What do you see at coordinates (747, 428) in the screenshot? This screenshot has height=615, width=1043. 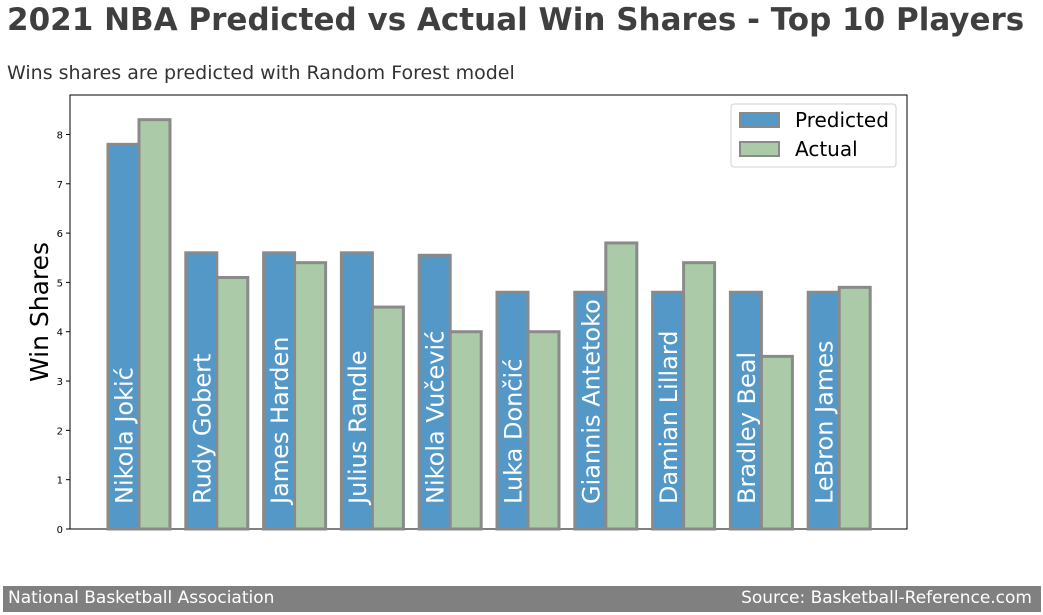 I see `category-label: Bradley Beal` at bounding box center [747, 428].